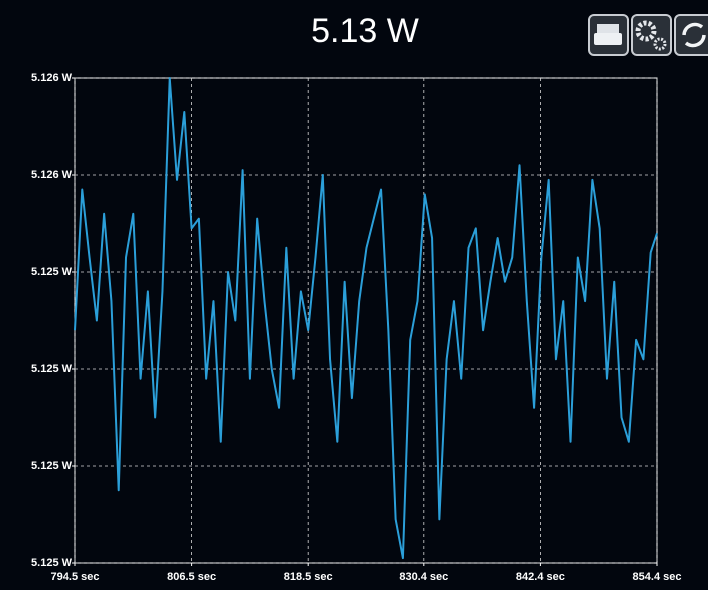 This screenshot has height=590, width=708. I want to click on x-tick-label: 854.4 sec, so click(657, 577).